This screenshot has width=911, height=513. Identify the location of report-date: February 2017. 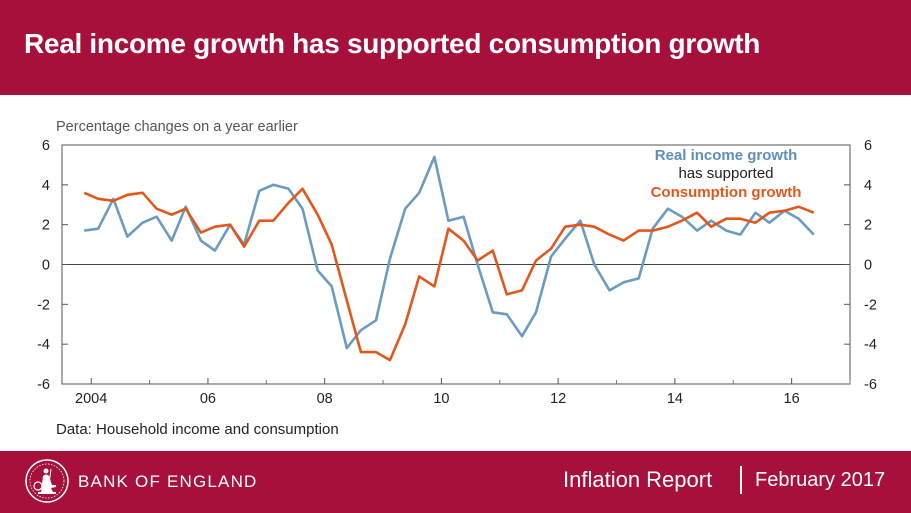
(820, 480).